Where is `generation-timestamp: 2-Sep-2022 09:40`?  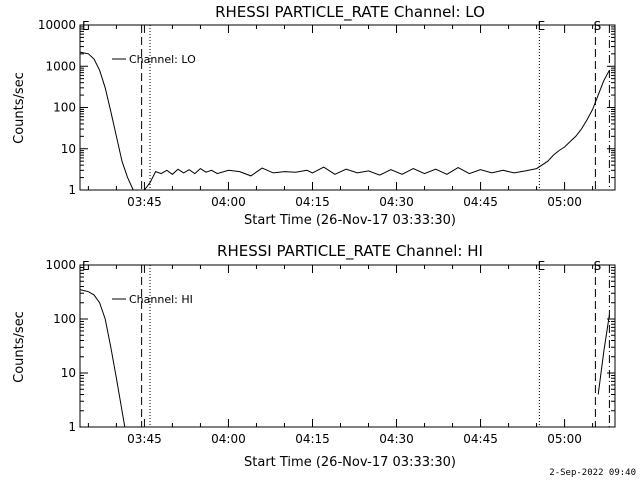
generation-timestamp: 2-Sep-2022 09:40 is located at coordinates (592, 473).